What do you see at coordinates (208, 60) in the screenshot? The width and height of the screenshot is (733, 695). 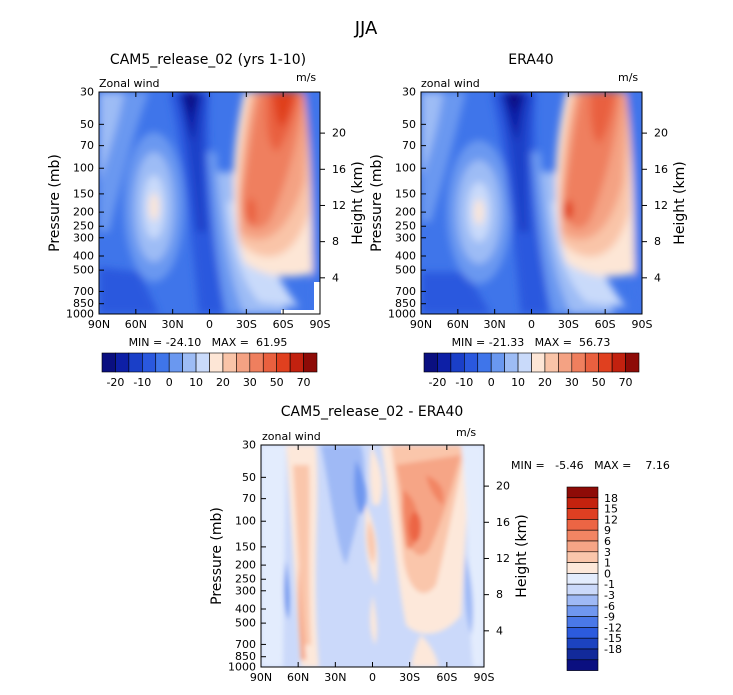 I see `panel-title: CAM5_release_02 (yrs 1-10)` at bounding box center [208, 60].